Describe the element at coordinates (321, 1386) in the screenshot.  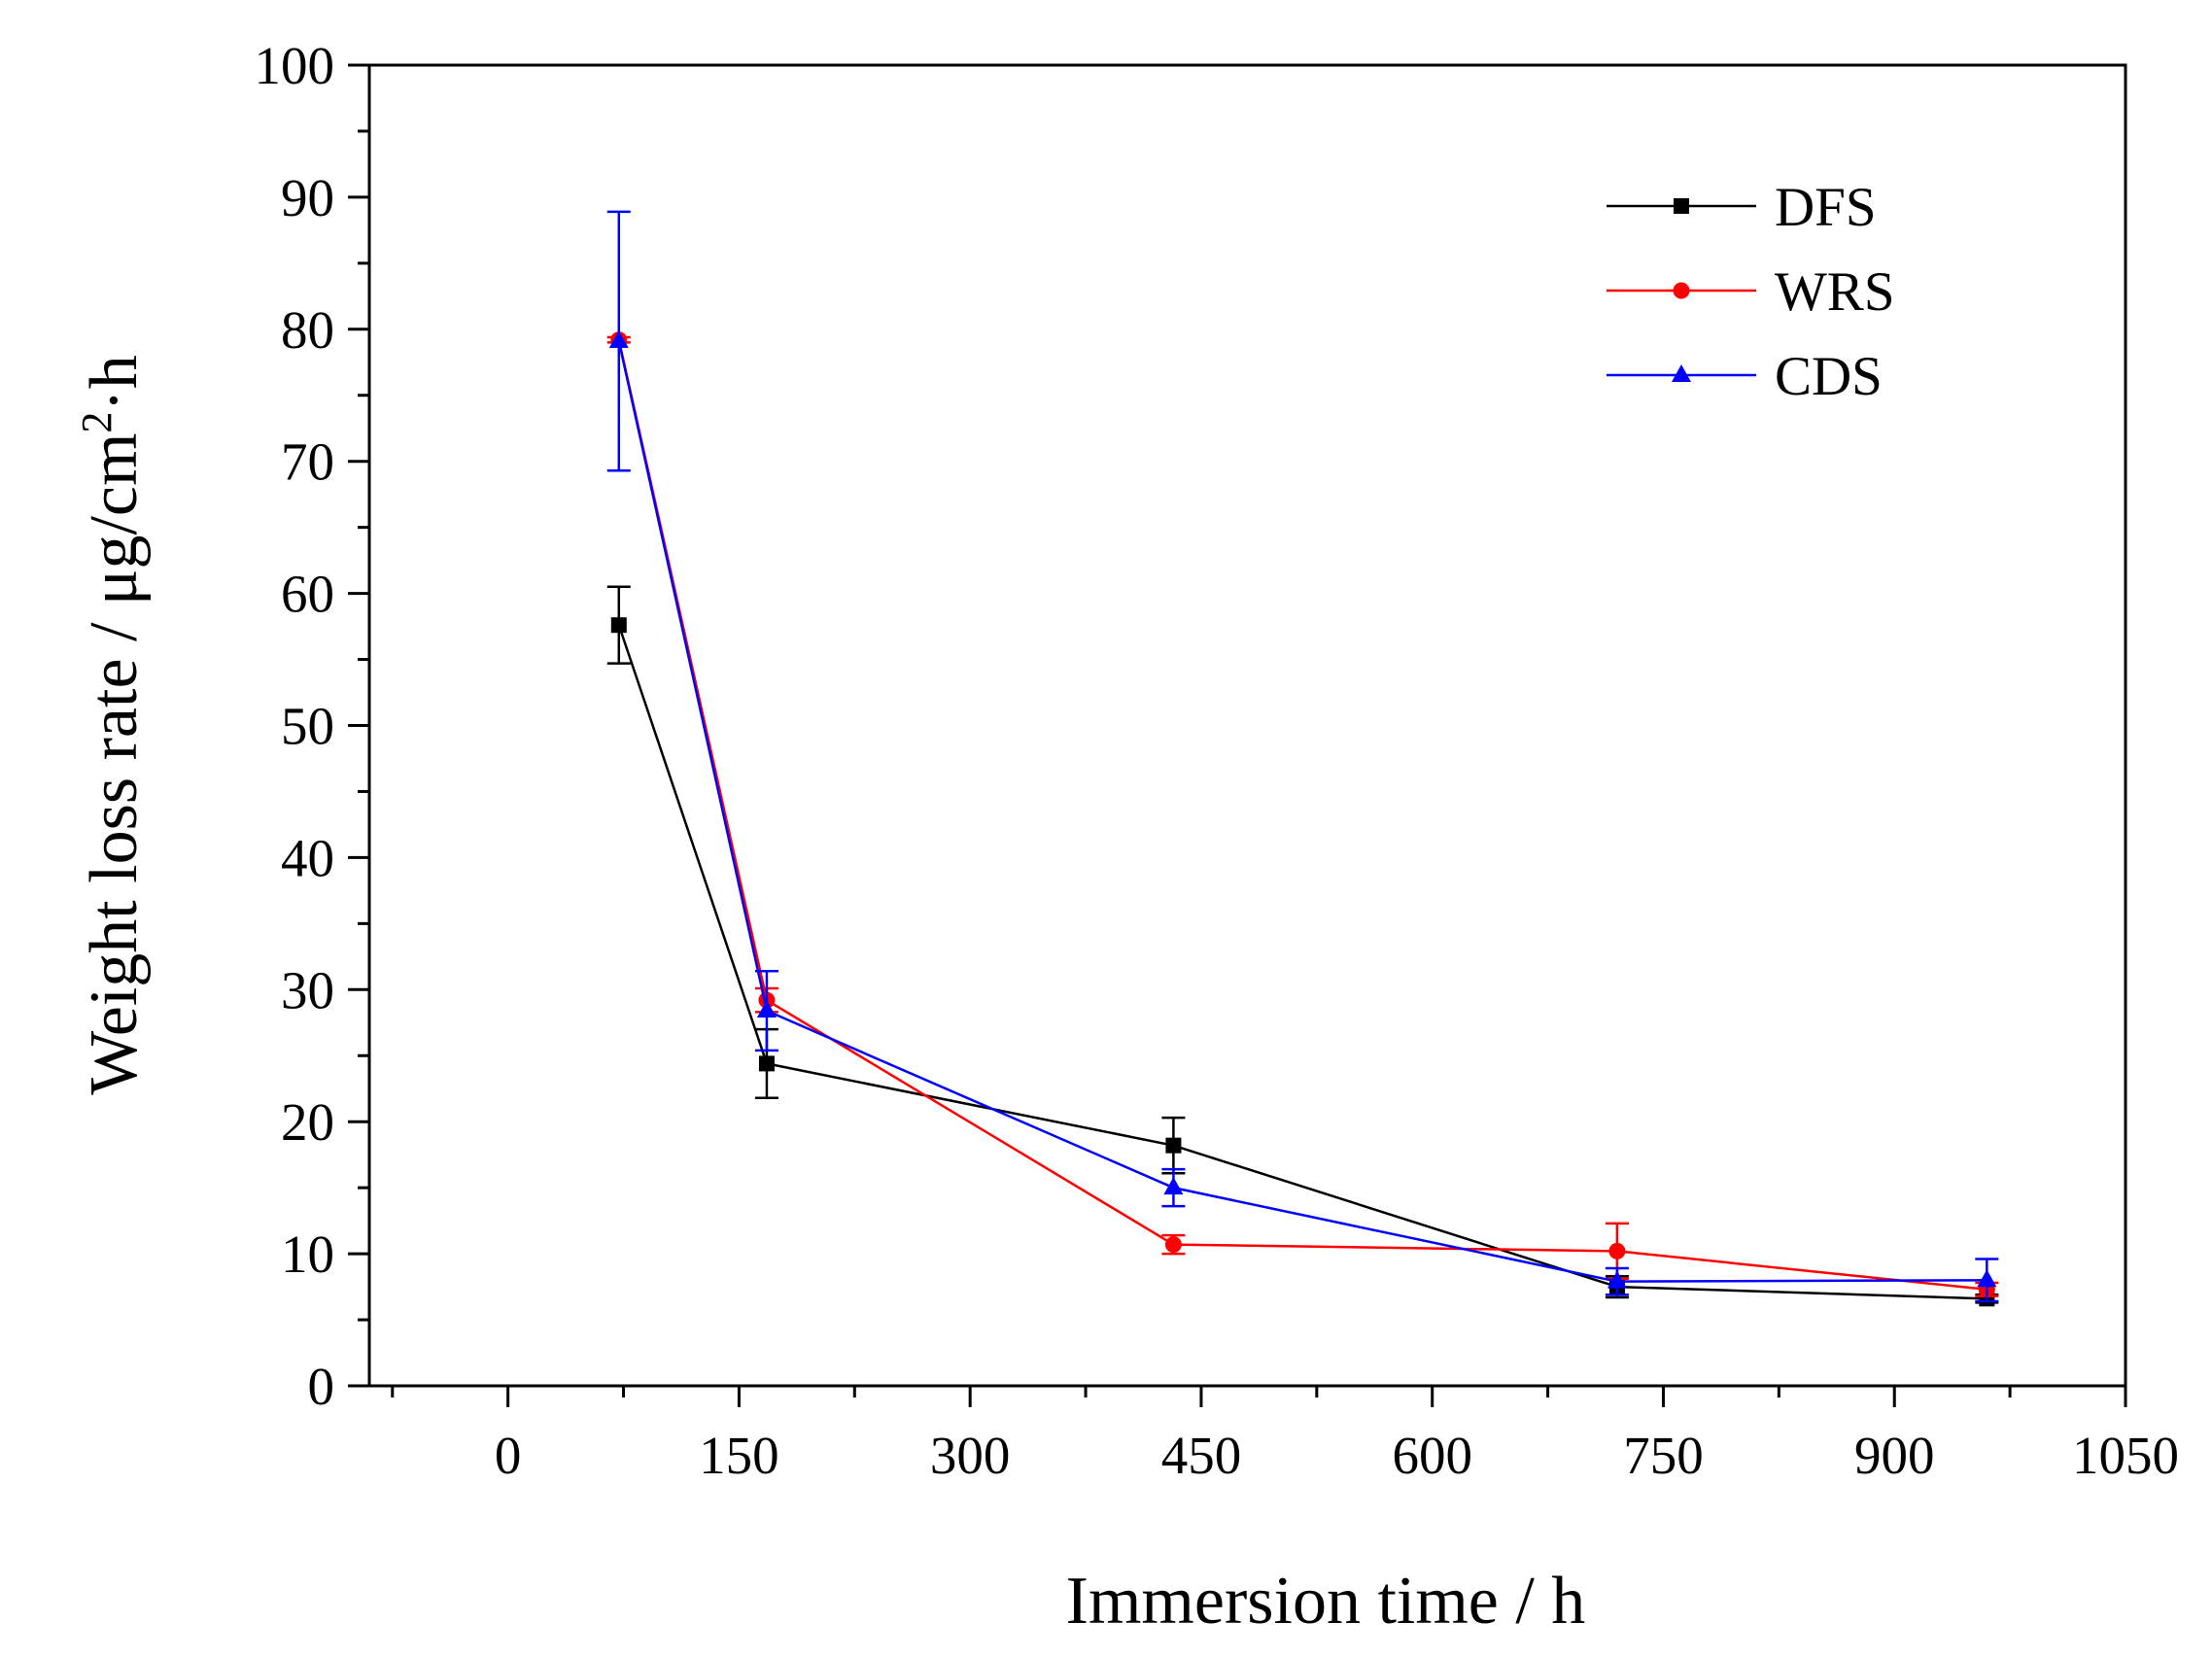
I see `y-tick-label: 0` at that location.